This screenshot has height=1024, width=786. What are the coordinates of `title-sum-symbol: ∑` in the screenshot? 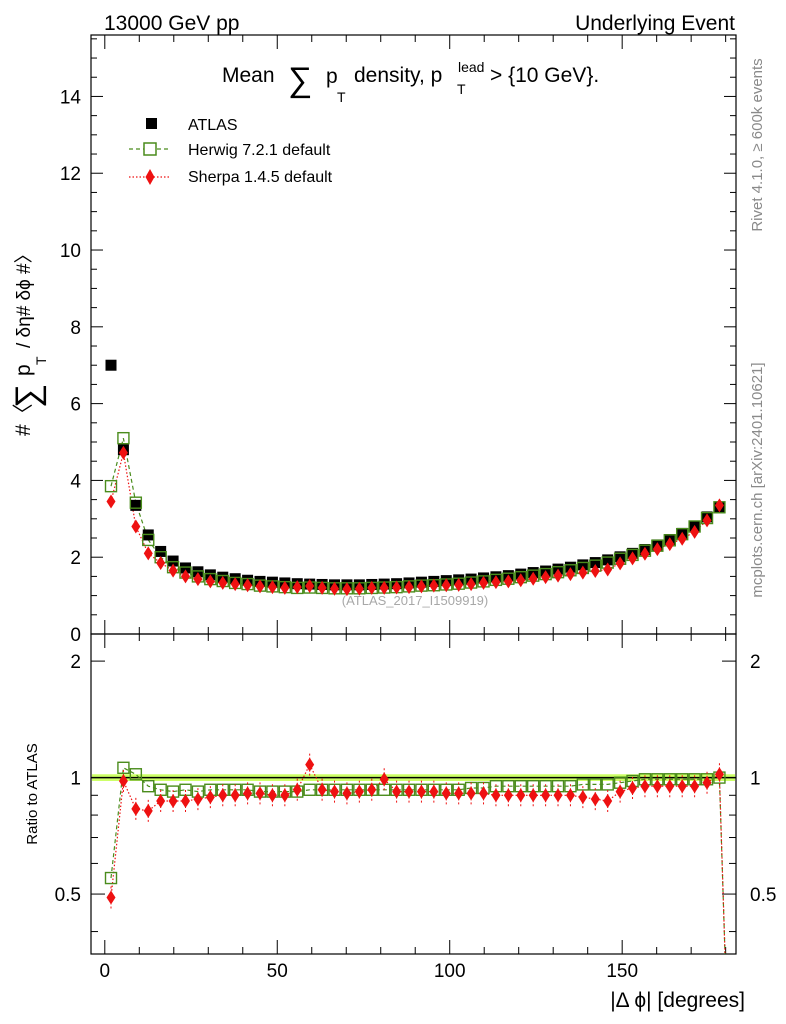 It's located at (300, 80).